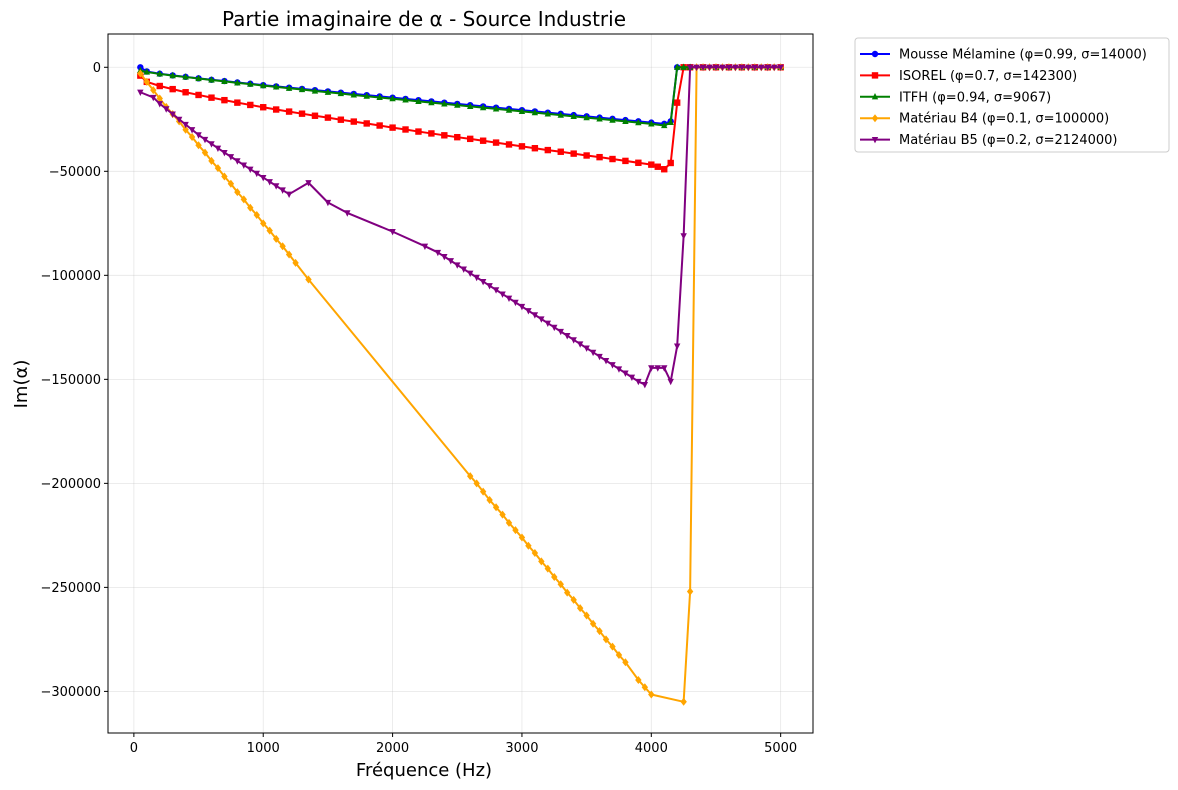  I want to click on y-tick-label: −250000, so click(70, 588).